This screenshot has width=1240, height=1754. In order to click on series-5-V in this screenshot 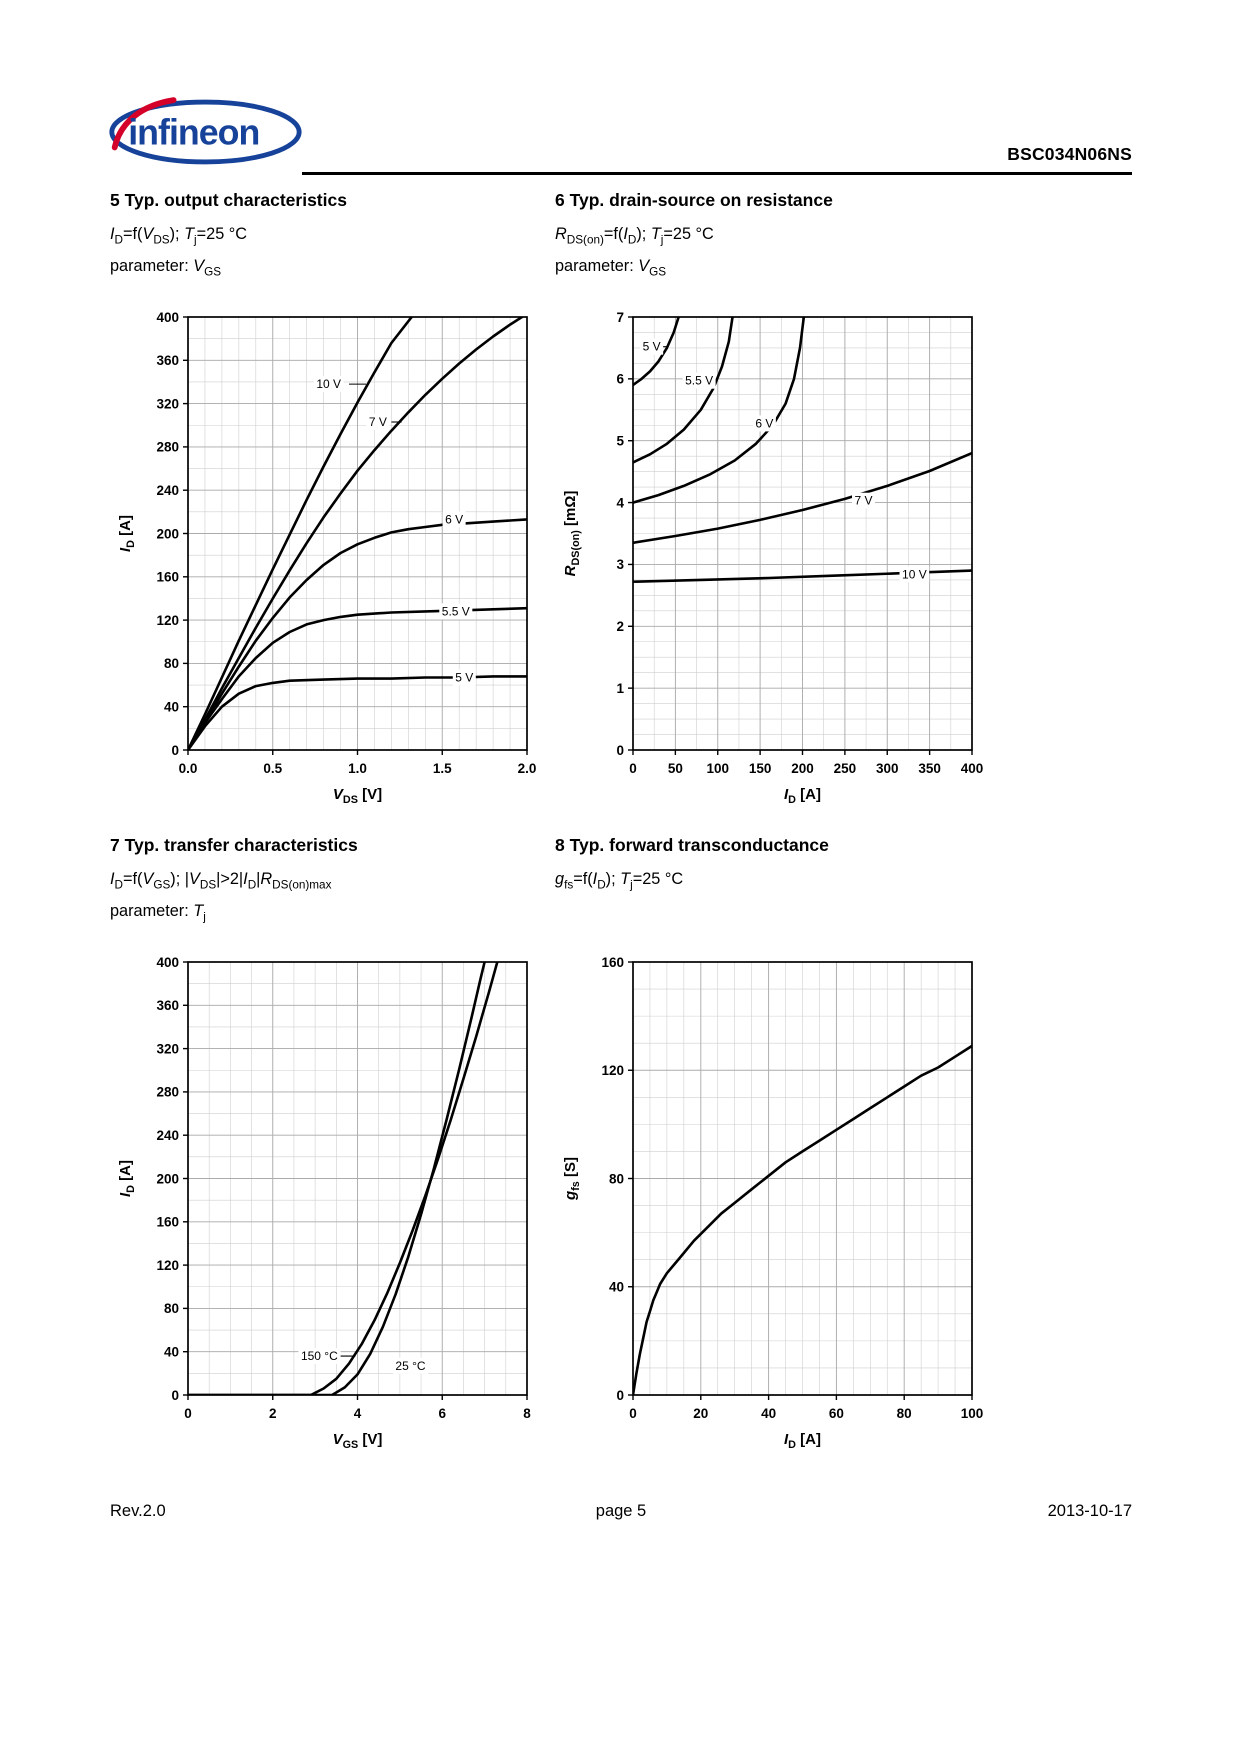, I will do `click(656, 352)`.